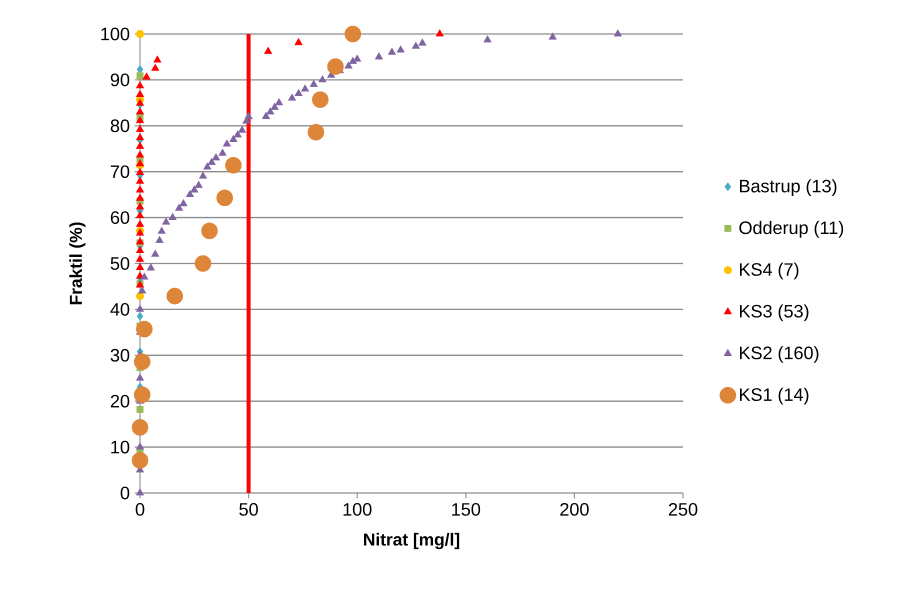 Image resolution: width=899 pixels, height=605 pixels. I want to click on x-tick-label: 50, so click(248, 509).